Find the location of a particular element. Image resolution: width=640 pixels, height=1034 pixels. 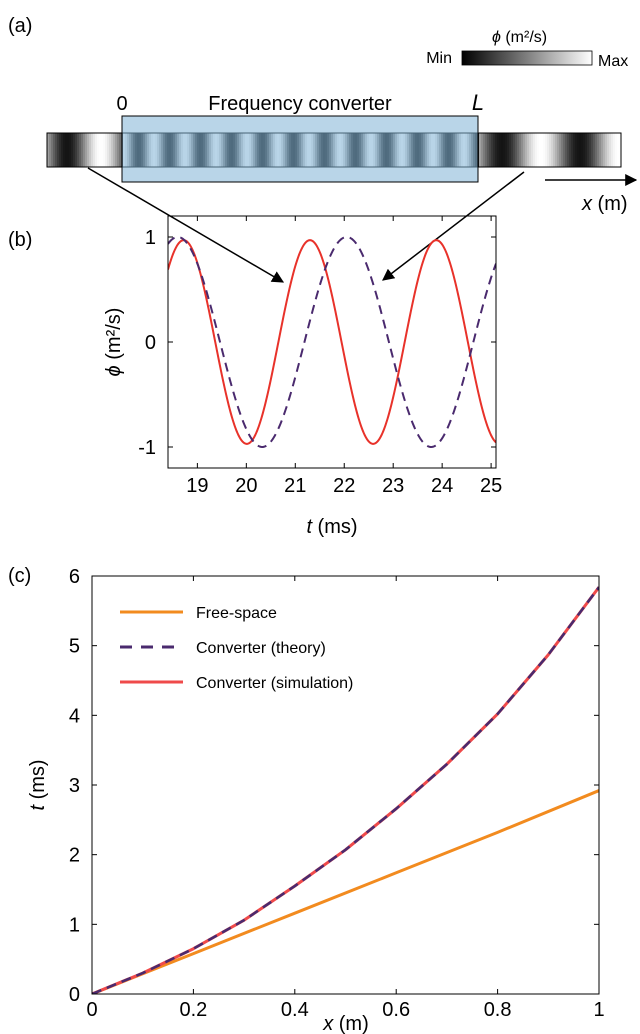

legend-label-0: Free-space is located at coordinates (236, 613).